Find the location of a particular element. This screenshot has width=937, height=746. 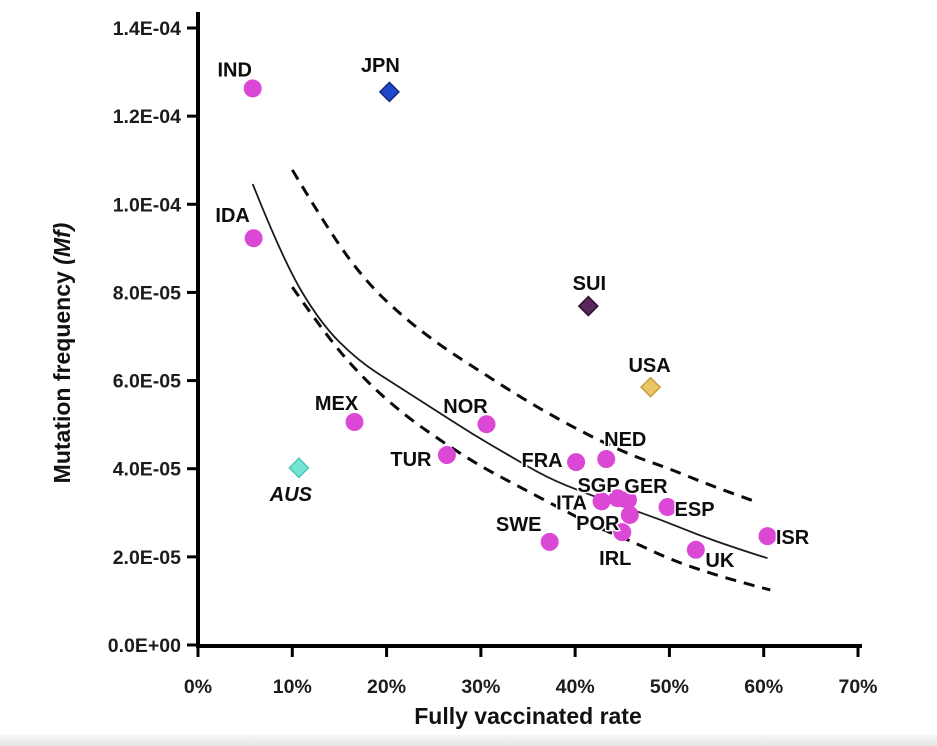

point-label-ISR: ISR is located at coordinates (793, 538).